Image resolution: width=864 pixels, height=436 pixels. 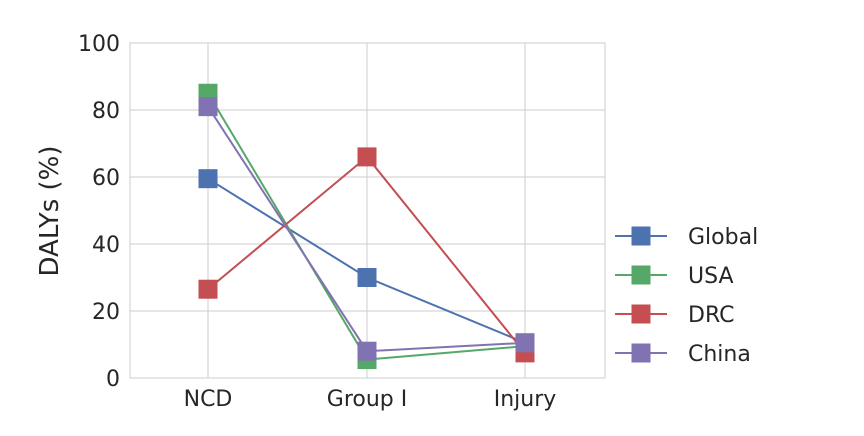 I want to click on y-axis-label: DALYs (%), so click(x=50, y=210).